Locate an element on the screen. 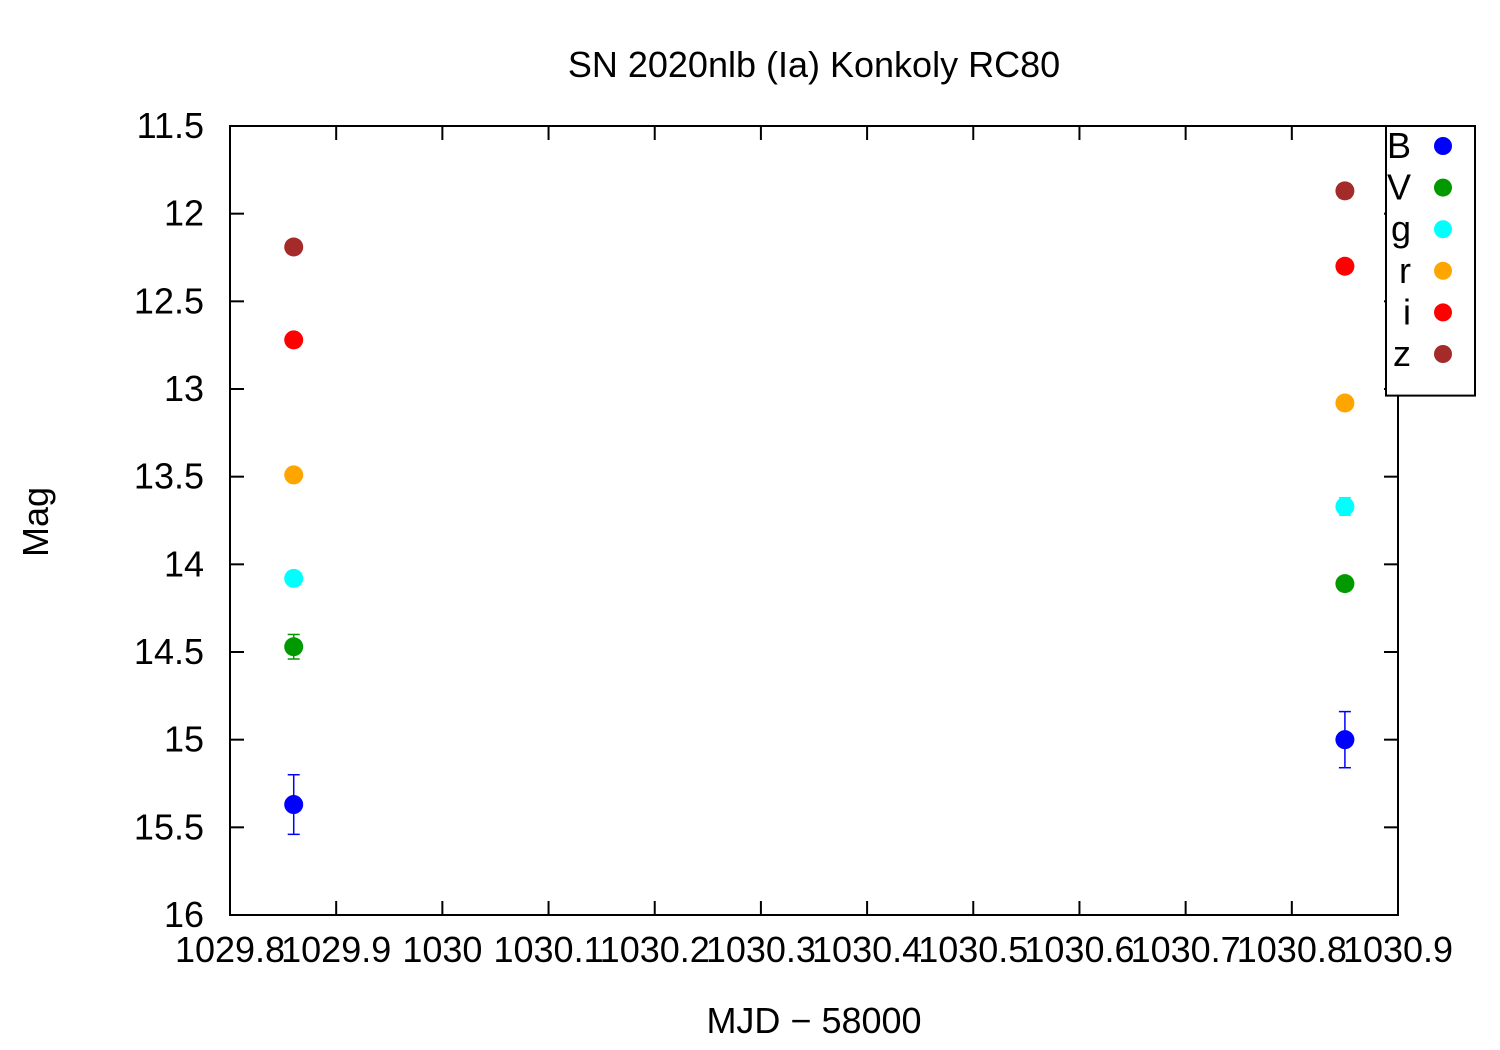  x-tick-label: 1030.3 is located at coordinates (761, 949).